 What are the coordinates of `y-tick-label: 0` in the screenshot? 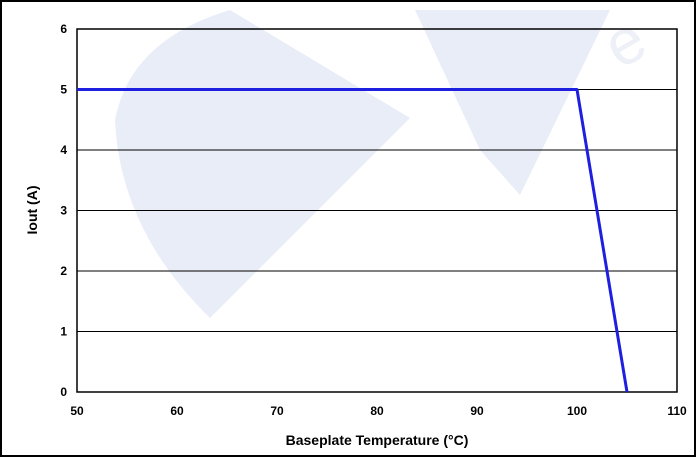 It's located at (63, 392).